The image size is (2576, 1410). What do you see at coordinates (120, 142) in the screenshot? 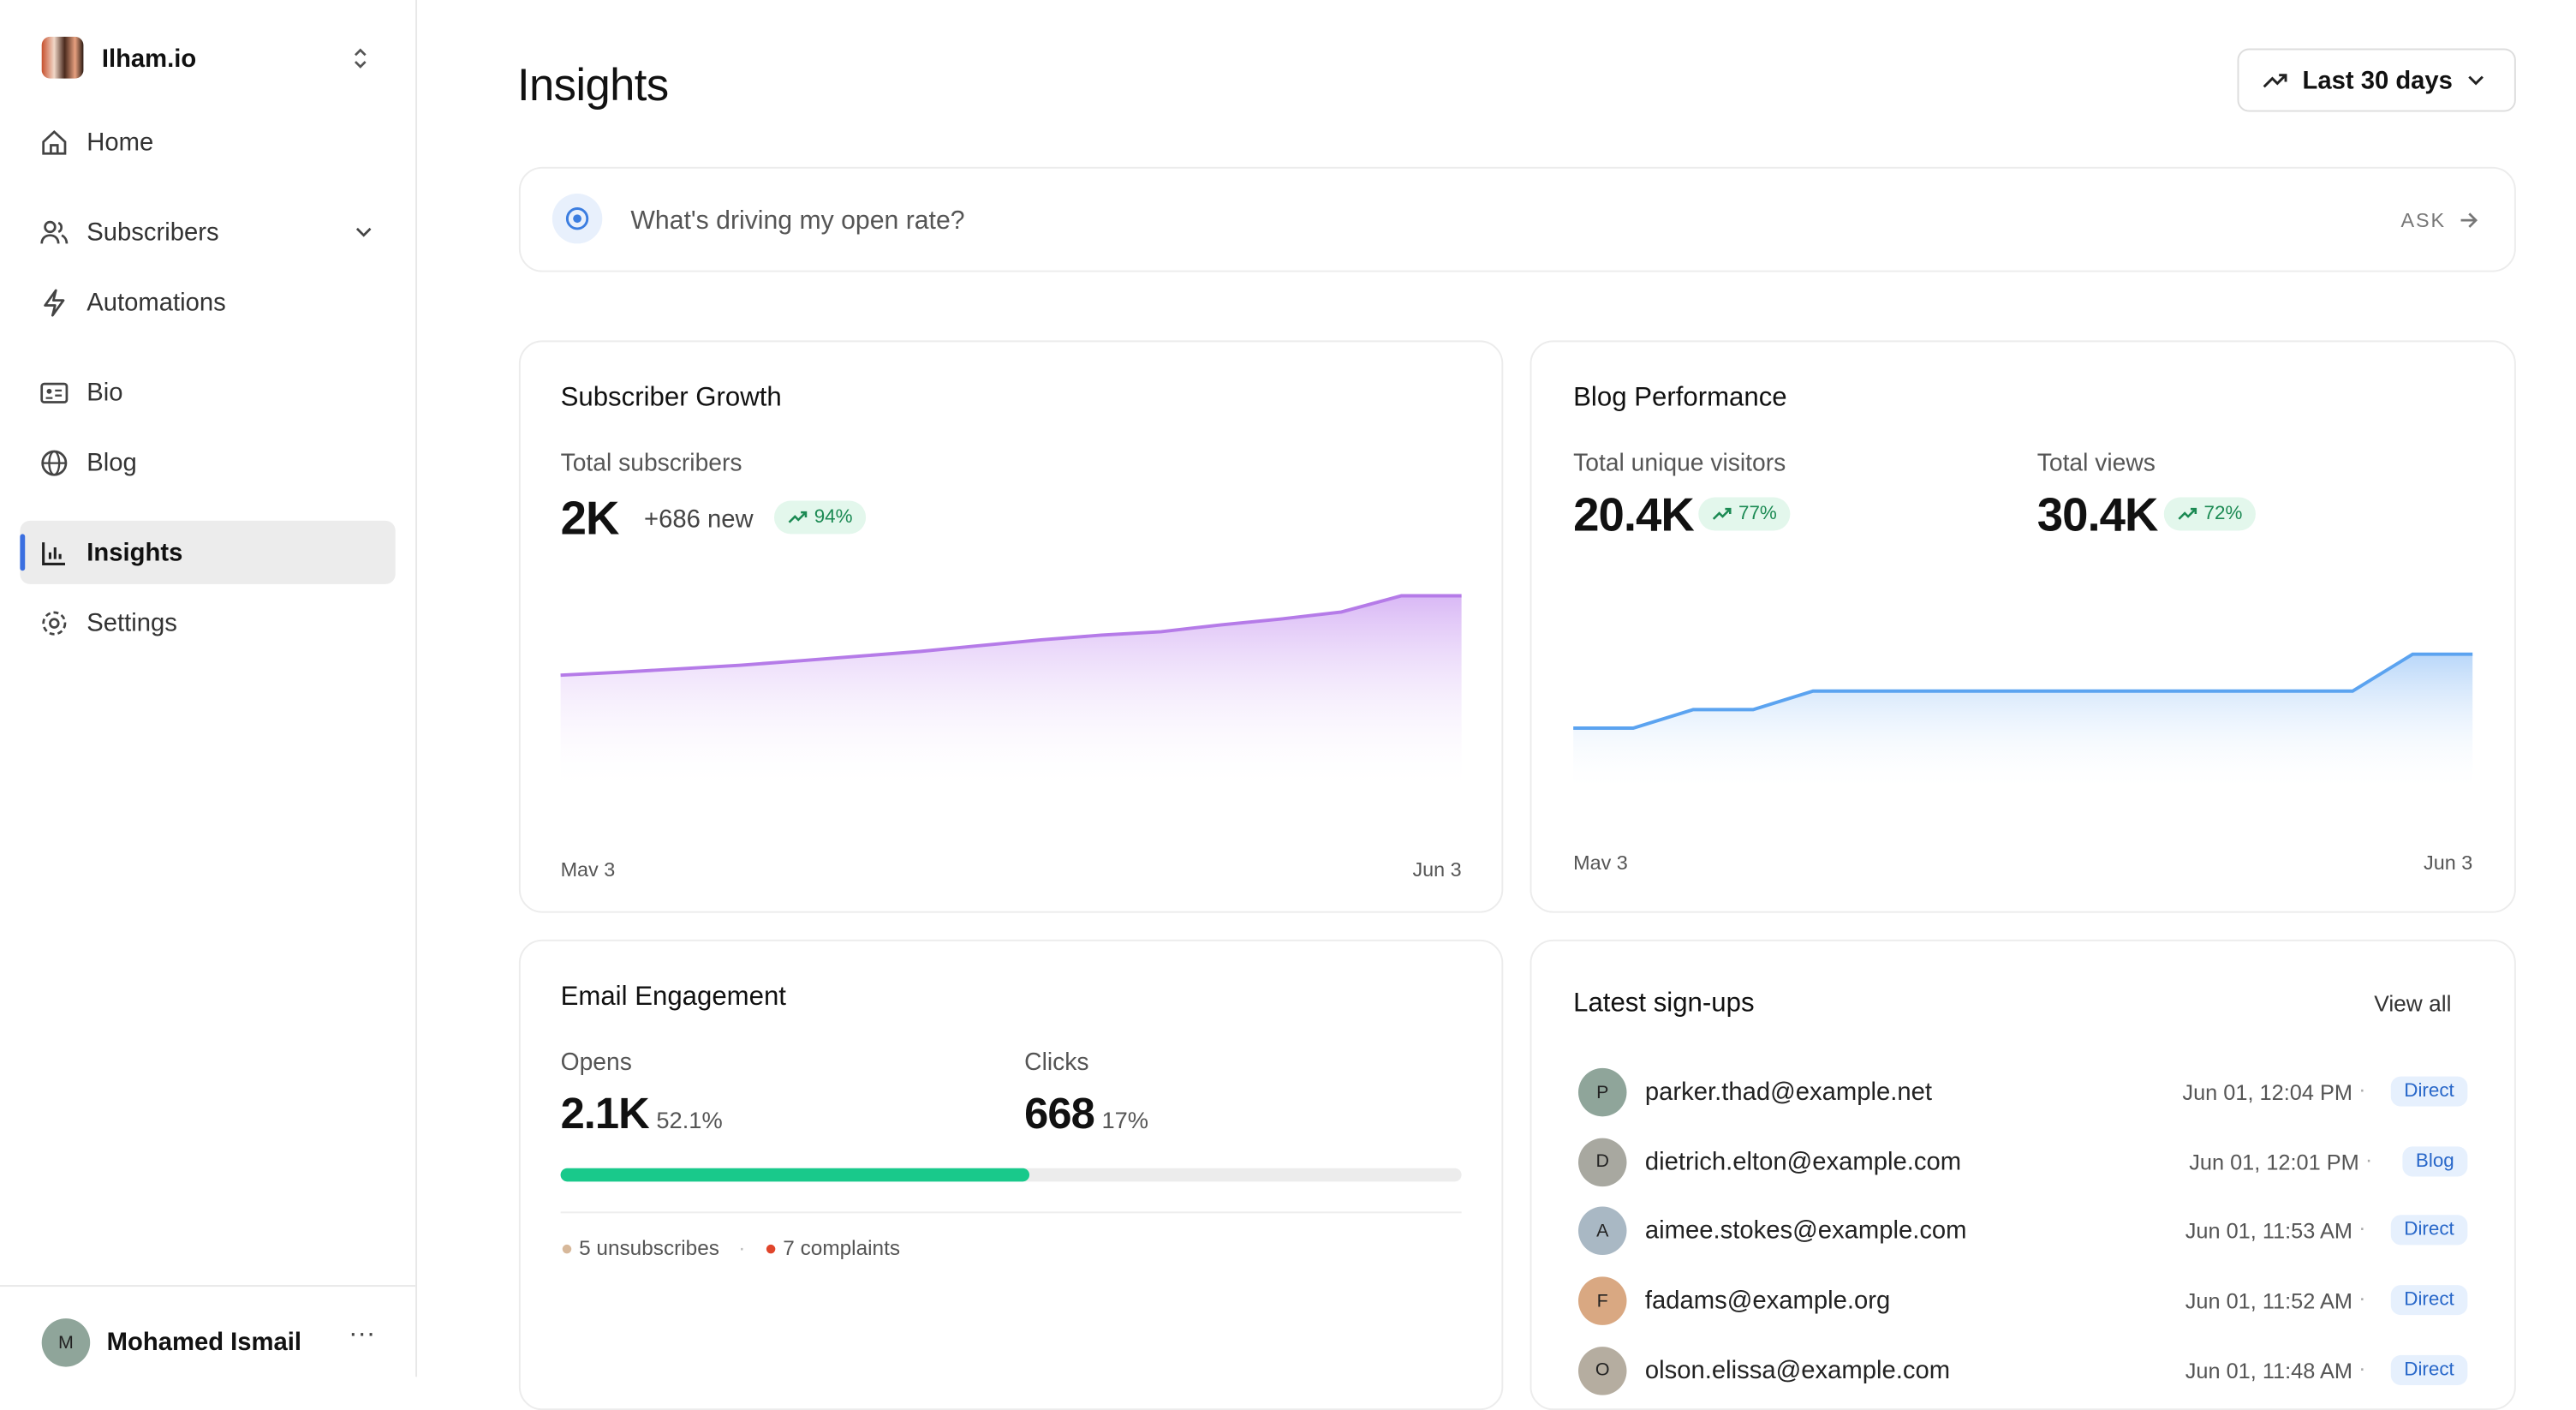
I see `nav-label: Home` at bounding box center [120, 142].